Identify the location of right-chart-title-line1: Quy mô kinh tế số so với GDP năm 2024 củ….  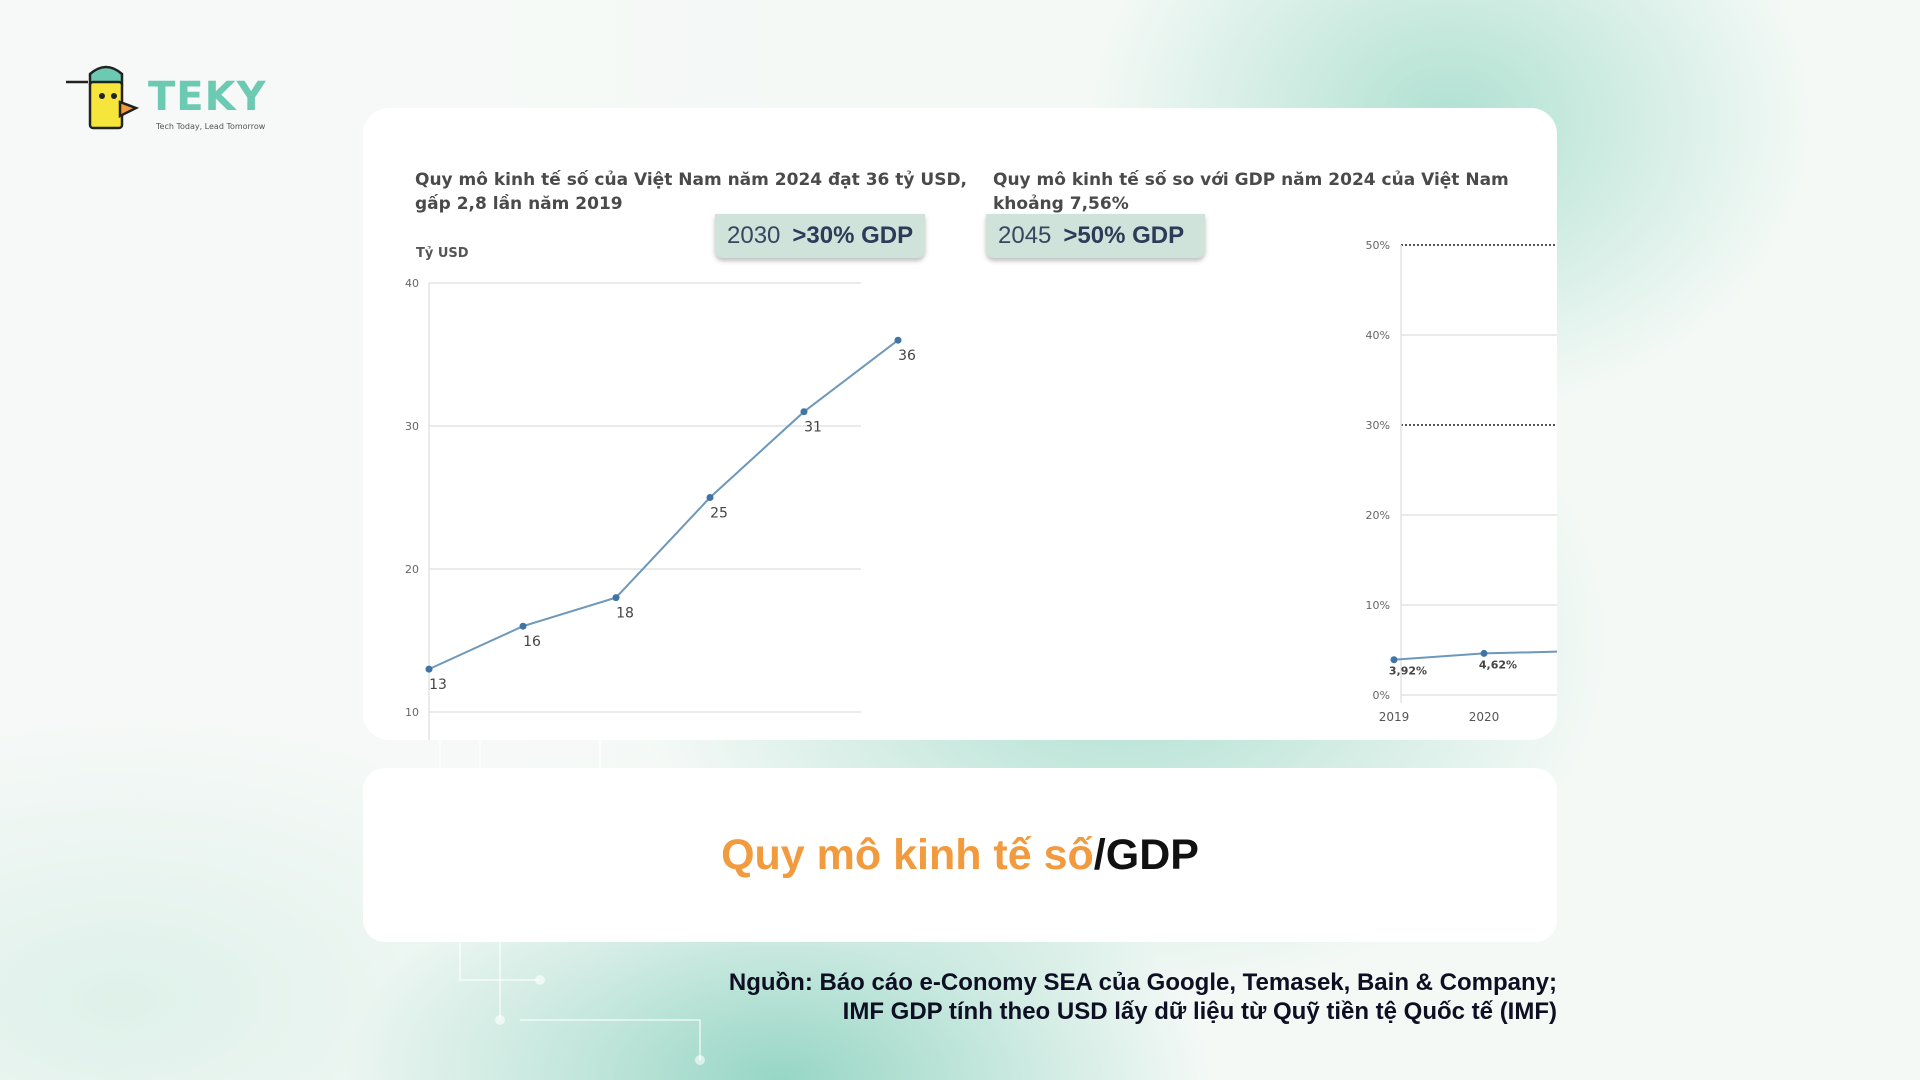
(1251, 180).